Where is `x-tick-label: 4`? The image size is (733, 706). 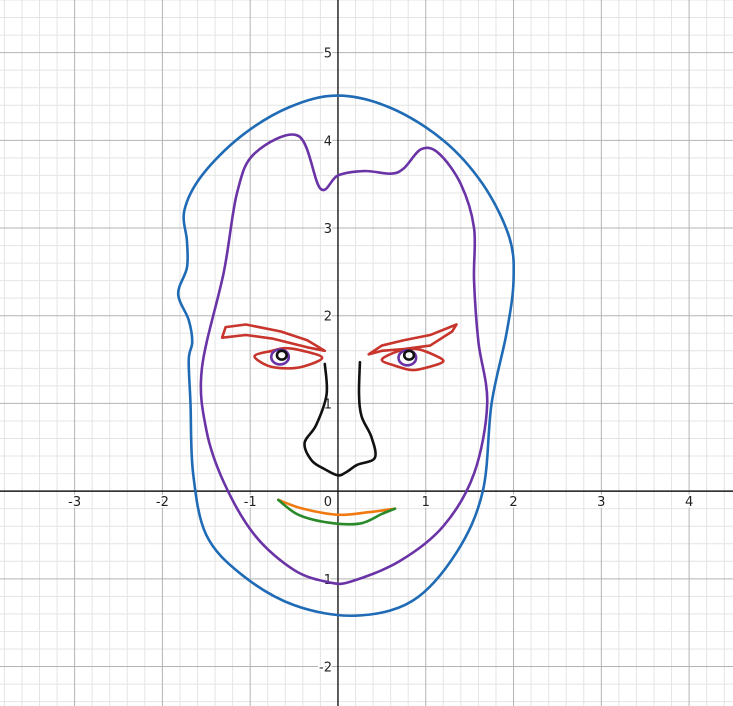 x-tick-label: 4 is located at coordinates (689, 502).